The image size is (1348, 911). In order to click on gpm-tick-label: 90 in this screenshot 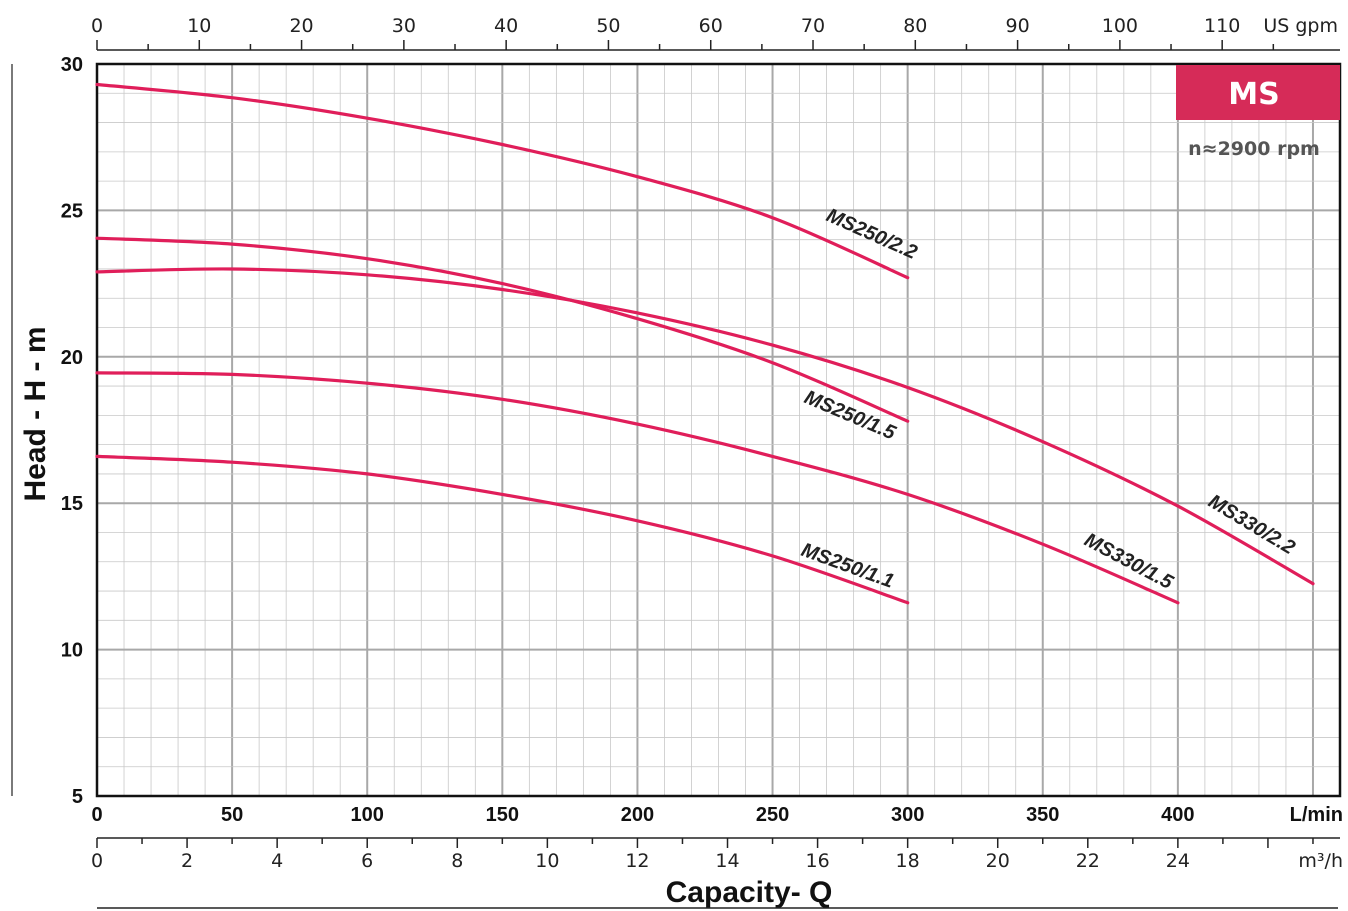, I will do `click(1018, 26)`.